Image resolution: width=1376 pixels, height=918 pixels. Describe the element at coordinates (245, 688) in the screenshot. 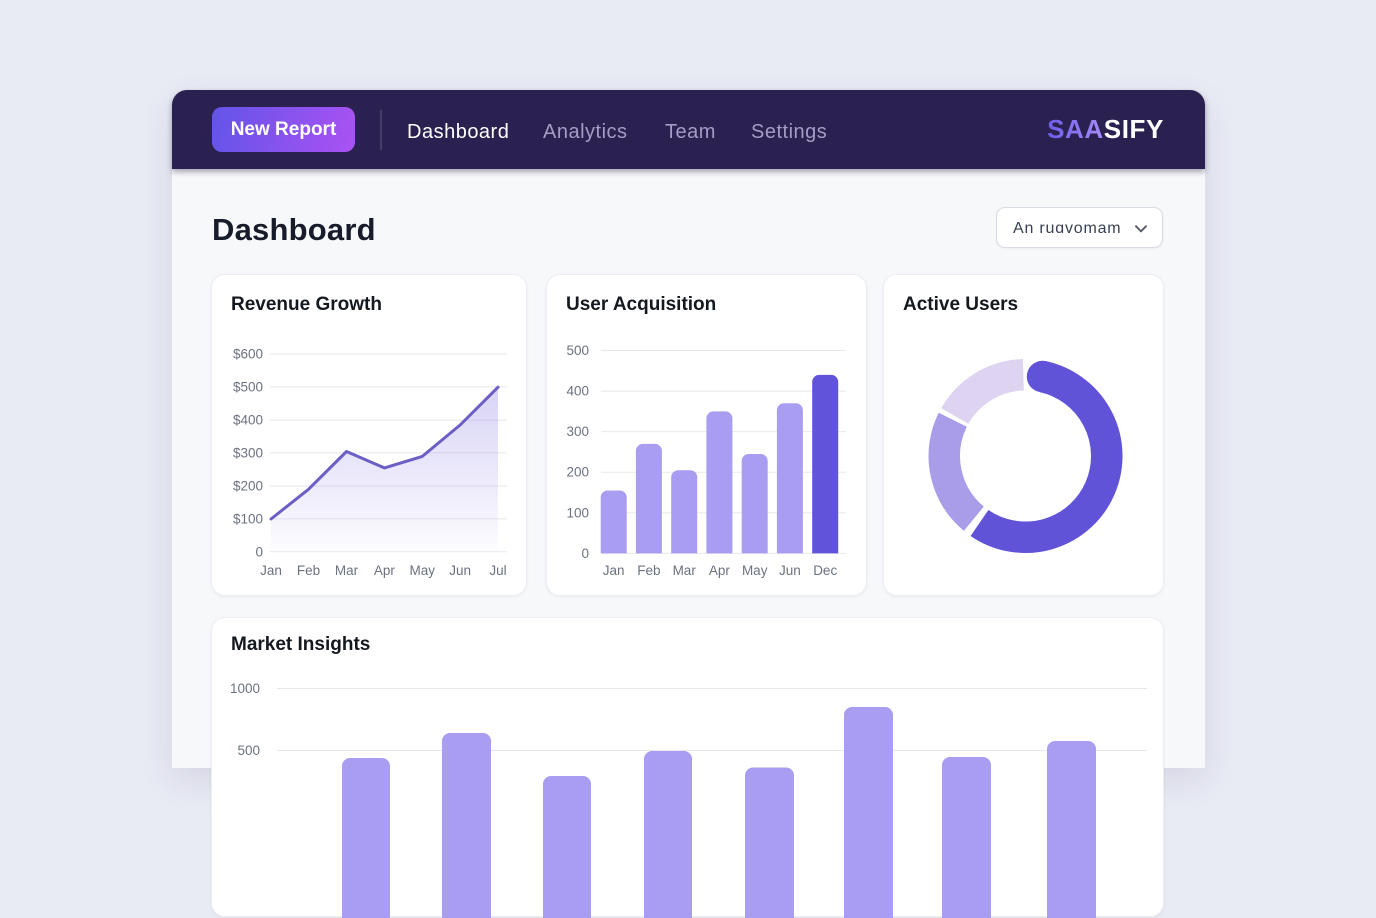

I see `svg-text: 1000` at that location.